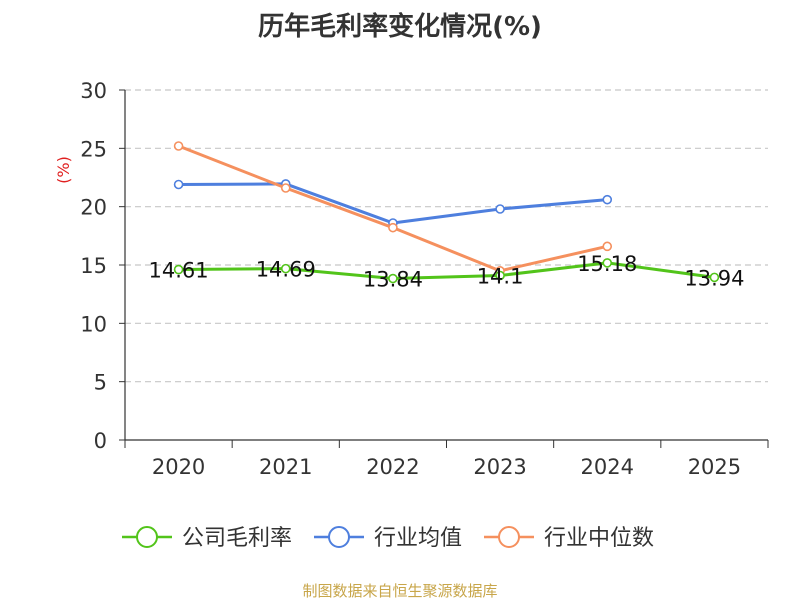 This screenshot has width=800, height=601. I want to click on y-tick-label: 10, so click(93, 324).